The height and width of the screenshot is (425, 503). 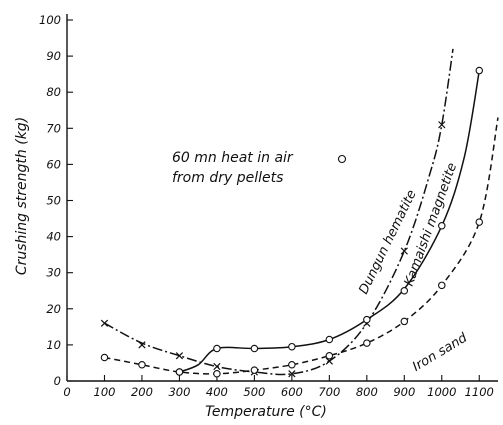 What do you see at coordinates (22, 196) in the screenshot?
I see `y-axis-label: Crushing strength (kg)` at bounding box center [22, 196].